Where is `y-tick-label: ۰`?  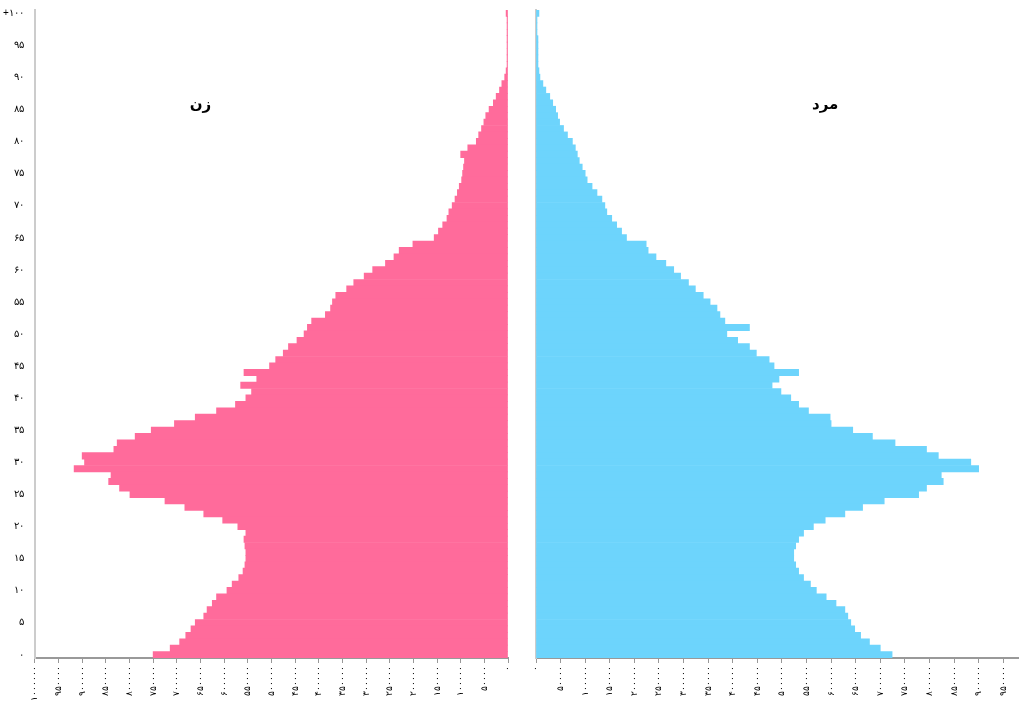
y-tick-label: ۰ is located at coordinates (21, 654).